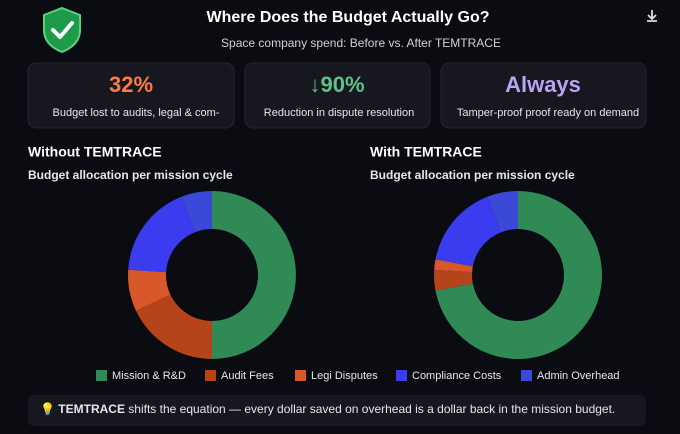 Image resolution: width=680 pixels, height=434 pixels. Describe the element at coordinates (136, 113) in the screenshot. I see `stat-label: Budget lost to audits, legal & com-` at that location.